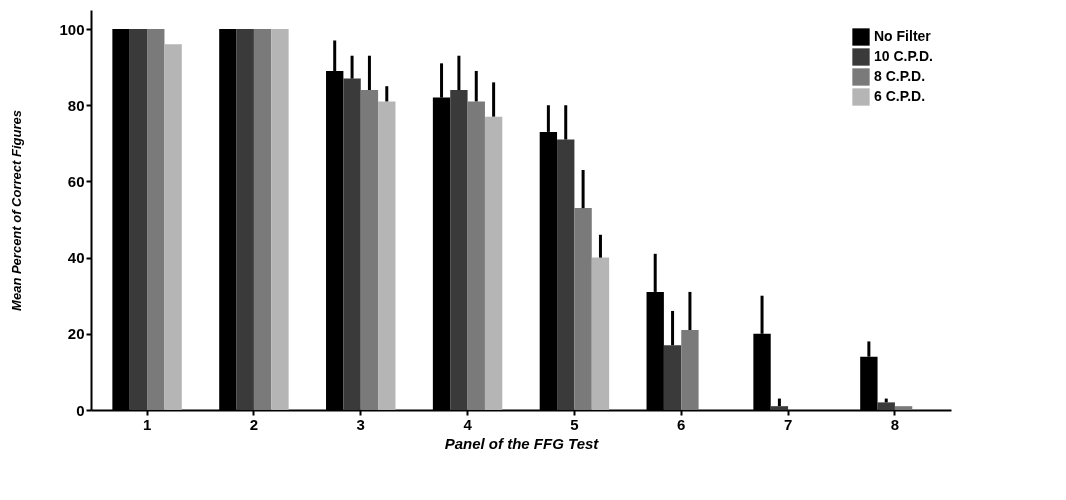  Describe the element at coordinates (900, 76) in the screenshot. I see `legend-label: 8 C.P.D.` at that location.